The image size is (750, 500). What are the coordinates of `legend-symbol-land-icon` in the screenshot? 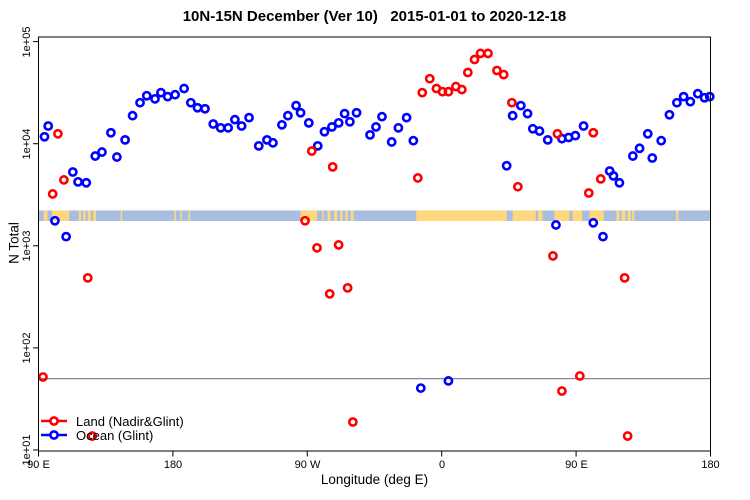 It's located at (54, 421).